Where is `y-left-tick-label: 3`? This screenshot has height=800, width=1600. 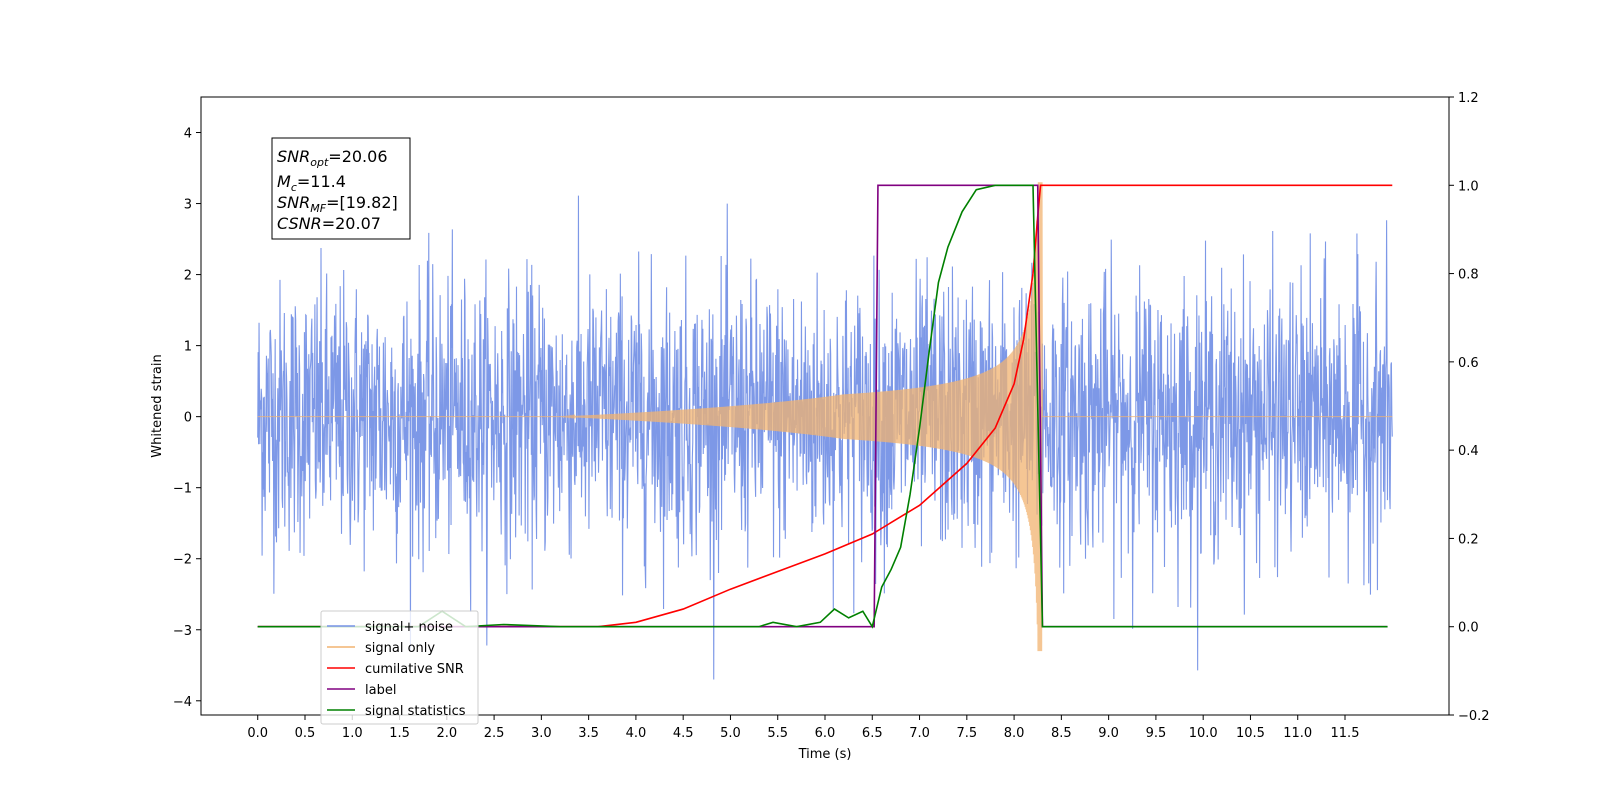 y-left-tick-label: 3 is located at coordinates (188, 205).